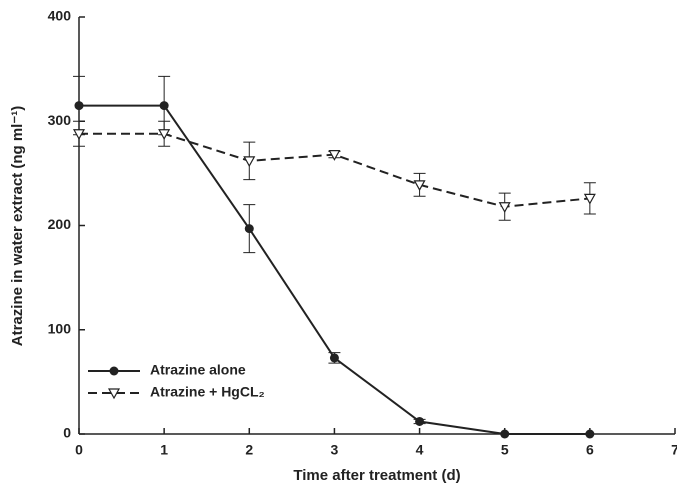  What do you see at coordinates (60, 224) in the screenshot?
I see `y-tick-label: 200` at bounding box center [60, 224].